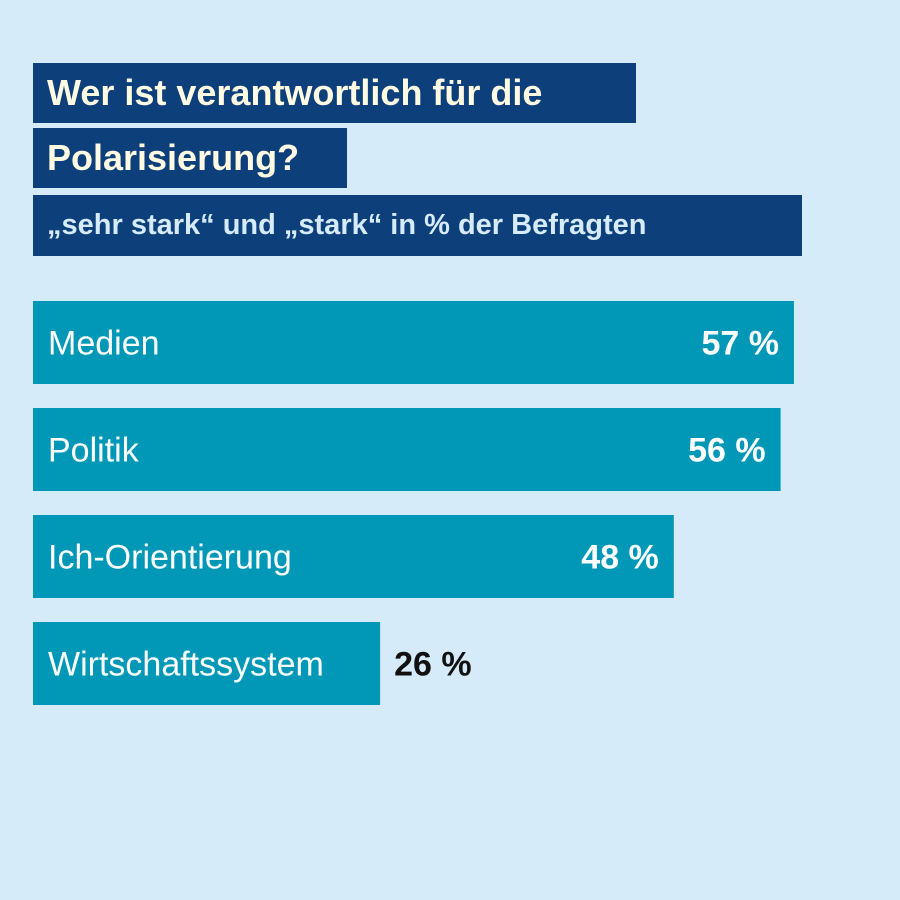 The width and height of the screenshot is (900, 900). Describe the element at coordinates (334, 93) in the screenshot. I see `chart-title-line-1: Wer ist verantwortlich für die` at that location.